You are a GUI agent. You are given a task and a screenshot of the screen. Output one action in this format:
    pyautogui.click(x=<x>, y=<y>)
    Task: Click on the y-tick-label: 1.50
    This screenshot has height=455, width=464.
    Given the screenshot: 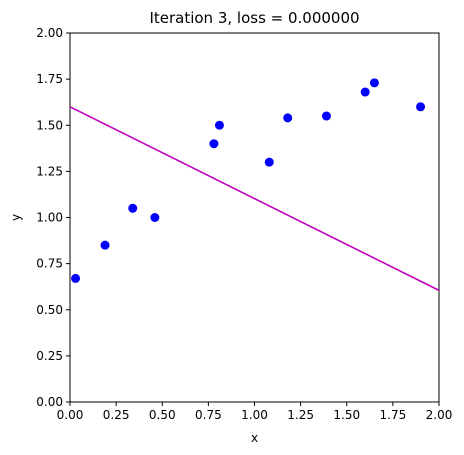 What is the action you would take?
    pyautogui.click(x=49, y=125)
    